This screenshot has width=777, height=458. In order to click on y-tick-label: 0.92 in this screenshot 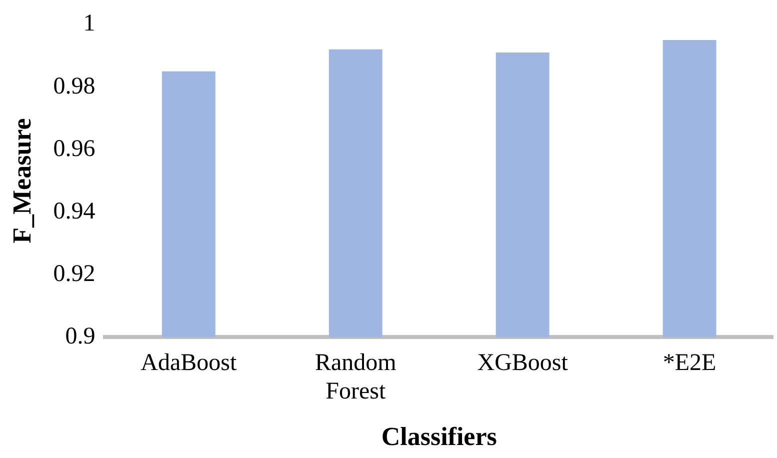, I will do `click(74, 273)`.